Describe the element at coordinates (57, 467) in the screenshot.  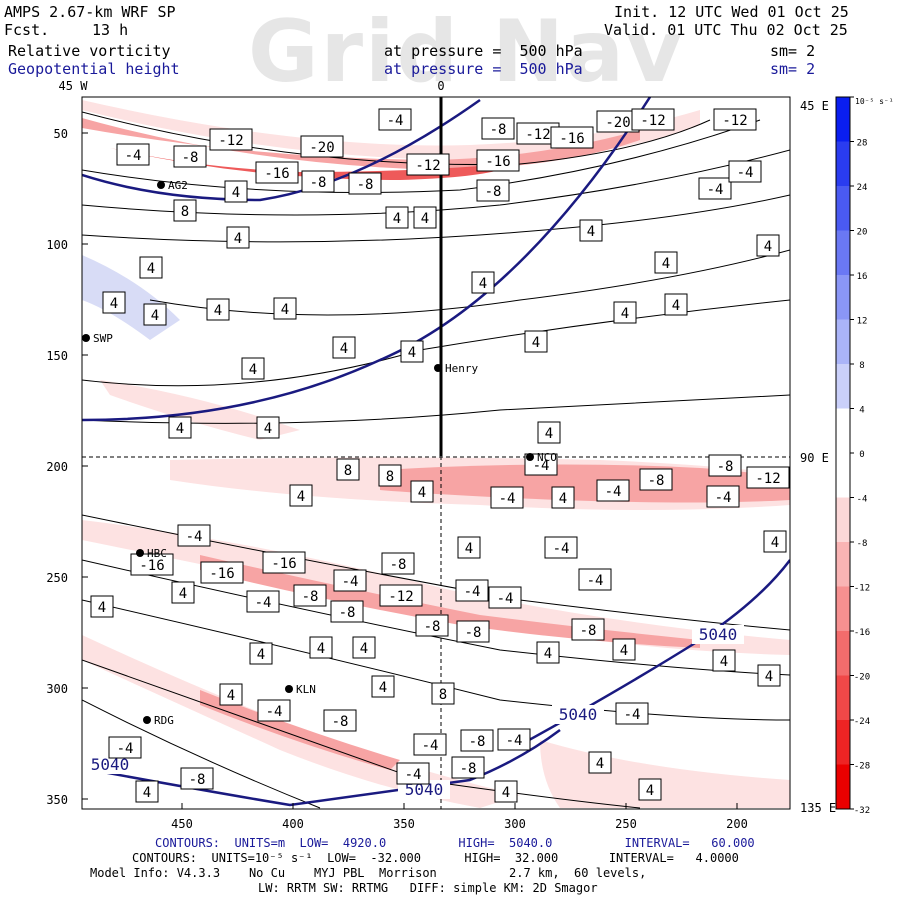
I see `y-tick-label: 200` at that location.